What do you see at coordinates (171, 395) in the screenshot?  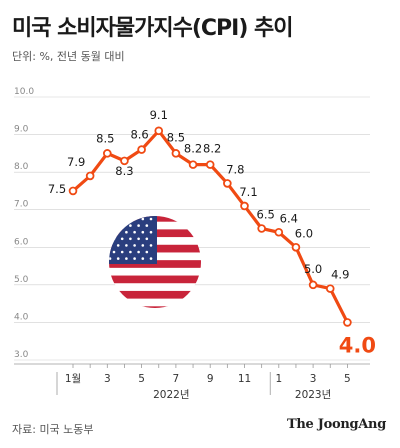 I see `year-label-2022: 2022년` at bounding box center [171, 395].